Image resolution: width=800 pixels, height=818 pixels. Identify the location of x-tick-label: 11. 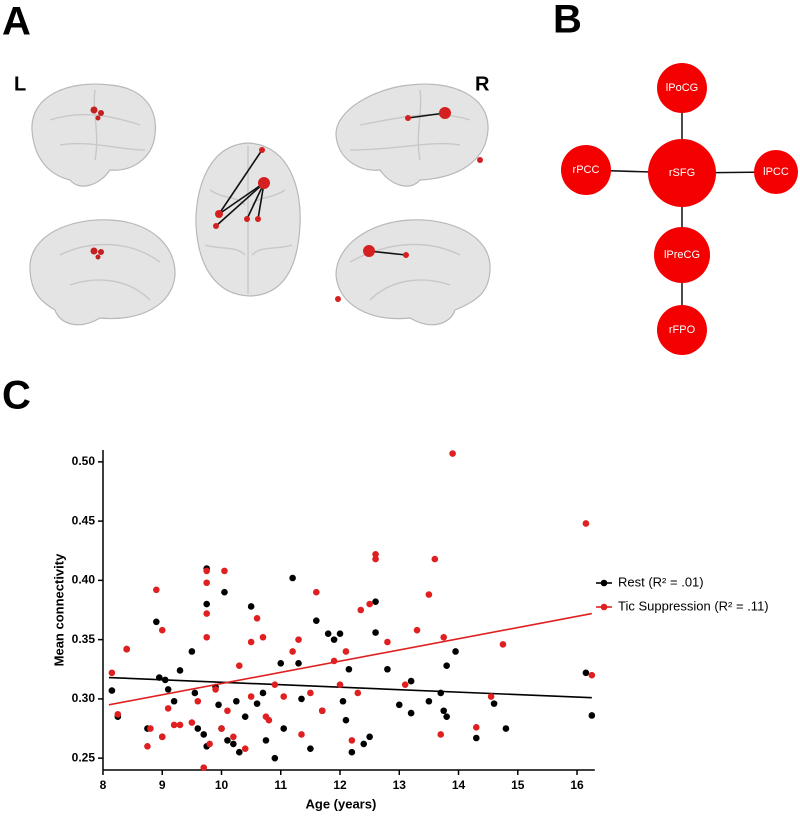
(280, 785).